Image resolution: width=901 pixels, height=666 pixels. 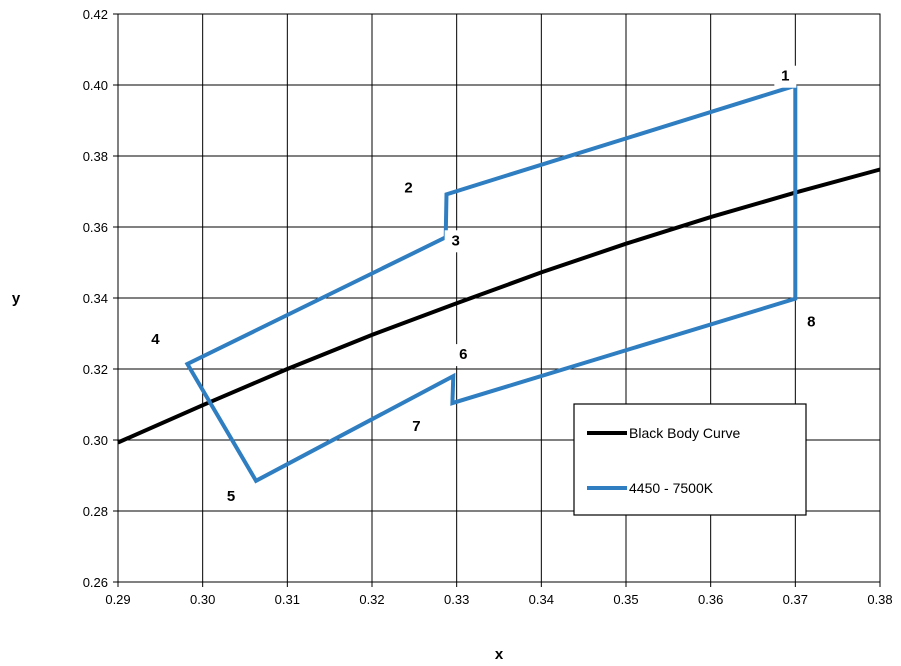 What do you see at coordinates (287, 599) in the screenshot?
I see `x-tick-label: 0.31` at bounding box center [287, 599].